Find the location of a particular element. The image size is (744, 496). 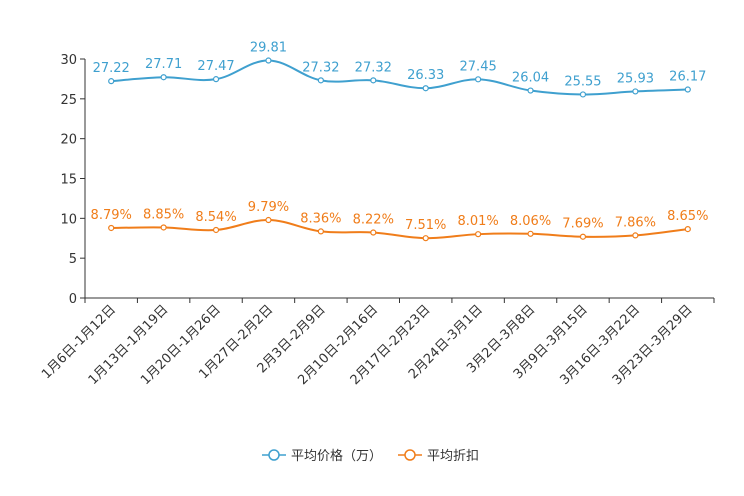

y-tick-label: 10 is located at coordinates (68, 219).